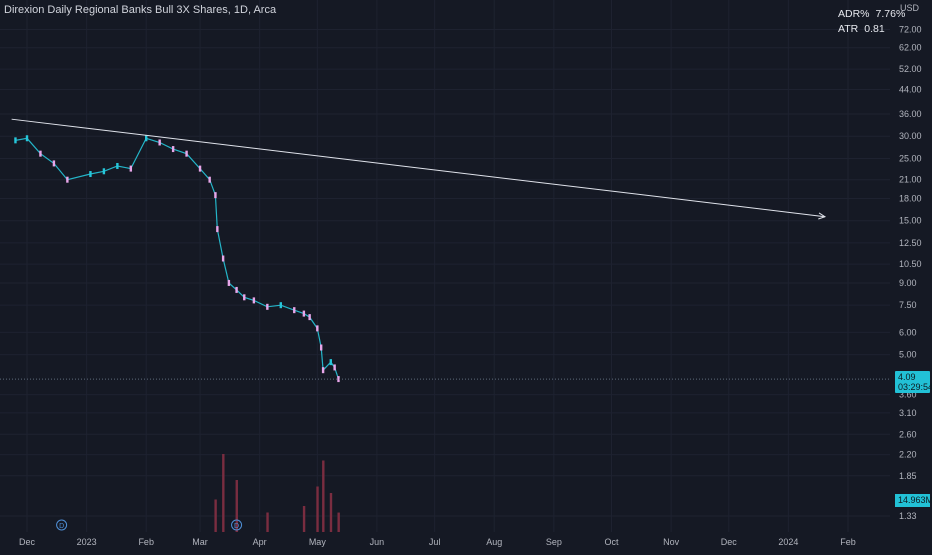  Describe the element at coordinates (611, 542) in the screenshot. I see `time-axis-tick: Oct` at that location.